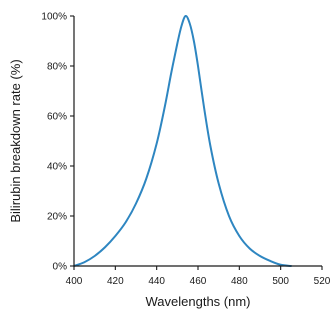  What do you see at coordinates (57, 117) in the screenshot?
I see `y-tick-label: 60%` at bounding box center [57, 117].